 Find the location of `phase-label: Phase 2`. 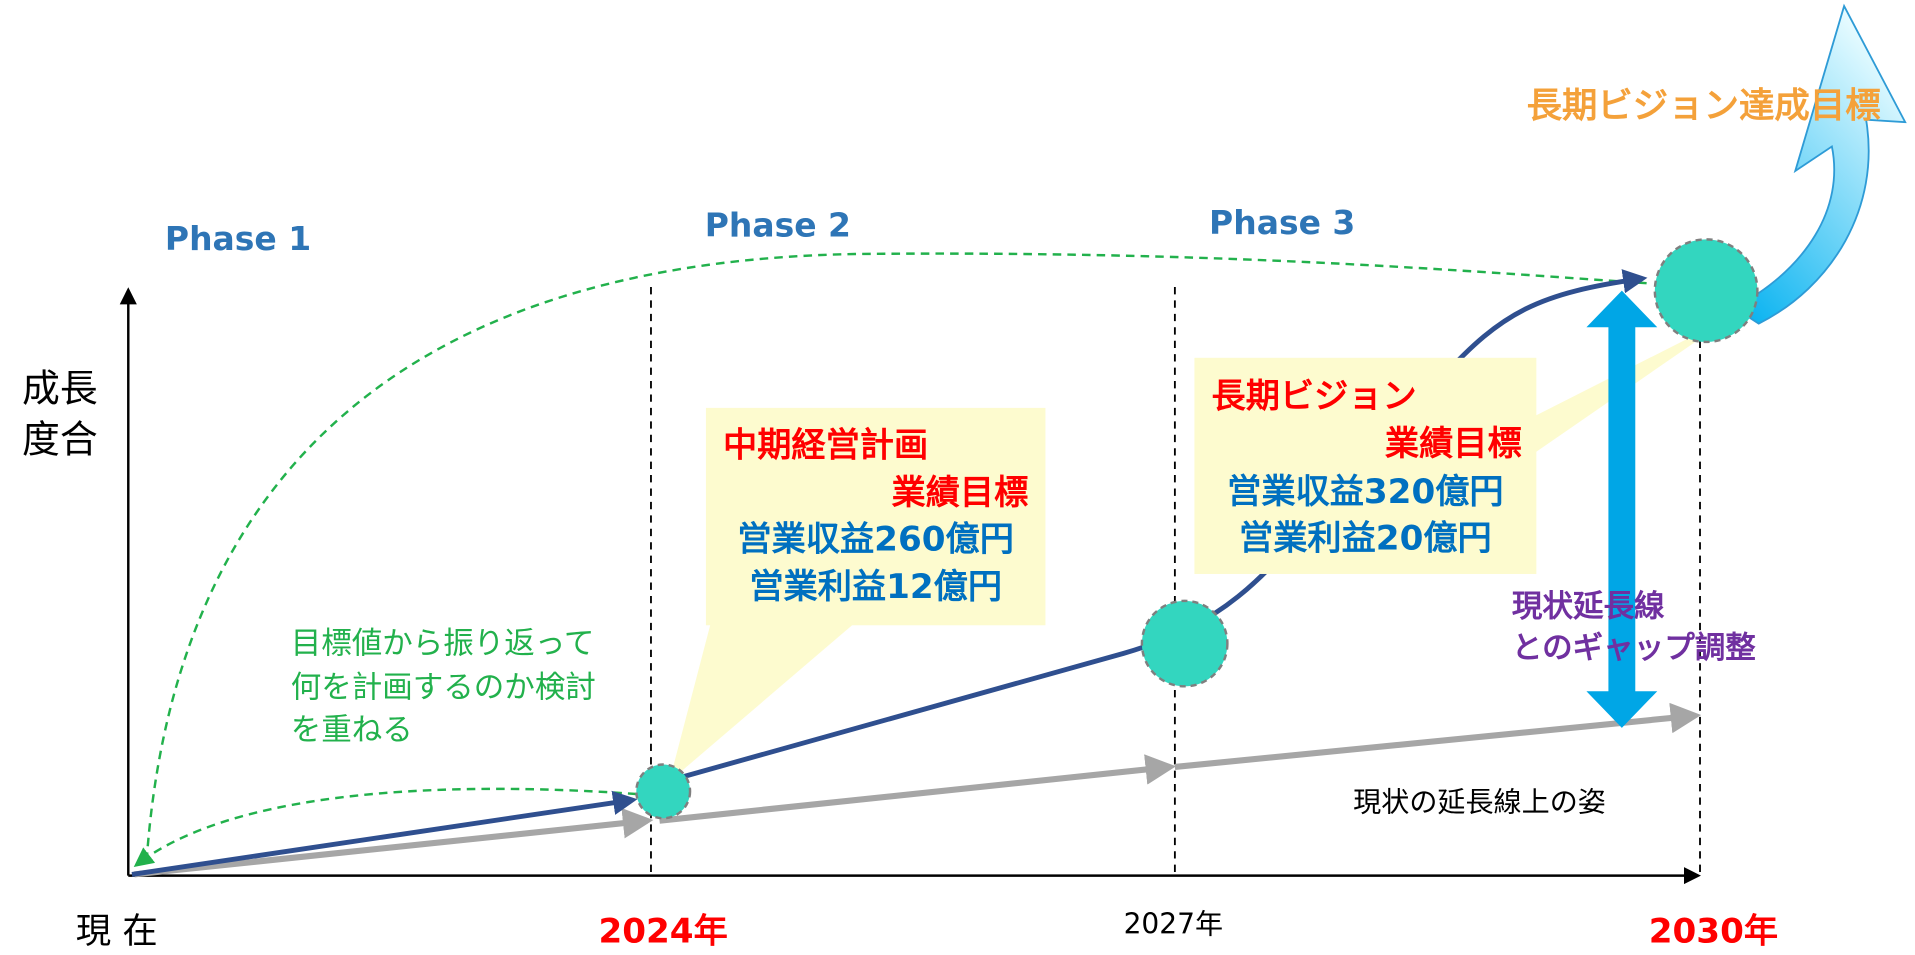

phase-label: Phase 2 is located at coordinates (778, 225).